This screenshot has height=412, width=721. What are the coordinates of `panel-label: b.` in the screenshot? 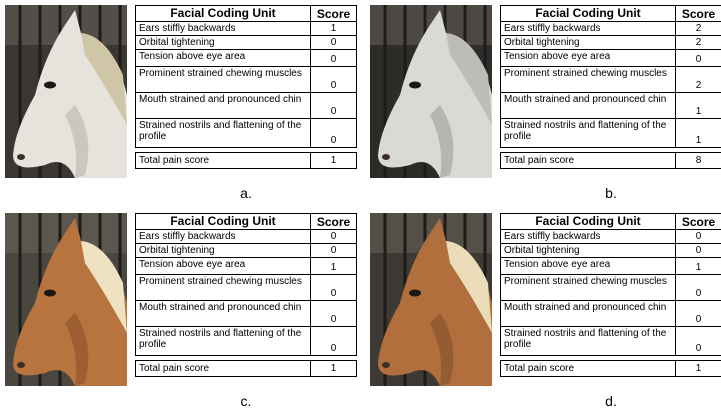 It's located at (611, 193).